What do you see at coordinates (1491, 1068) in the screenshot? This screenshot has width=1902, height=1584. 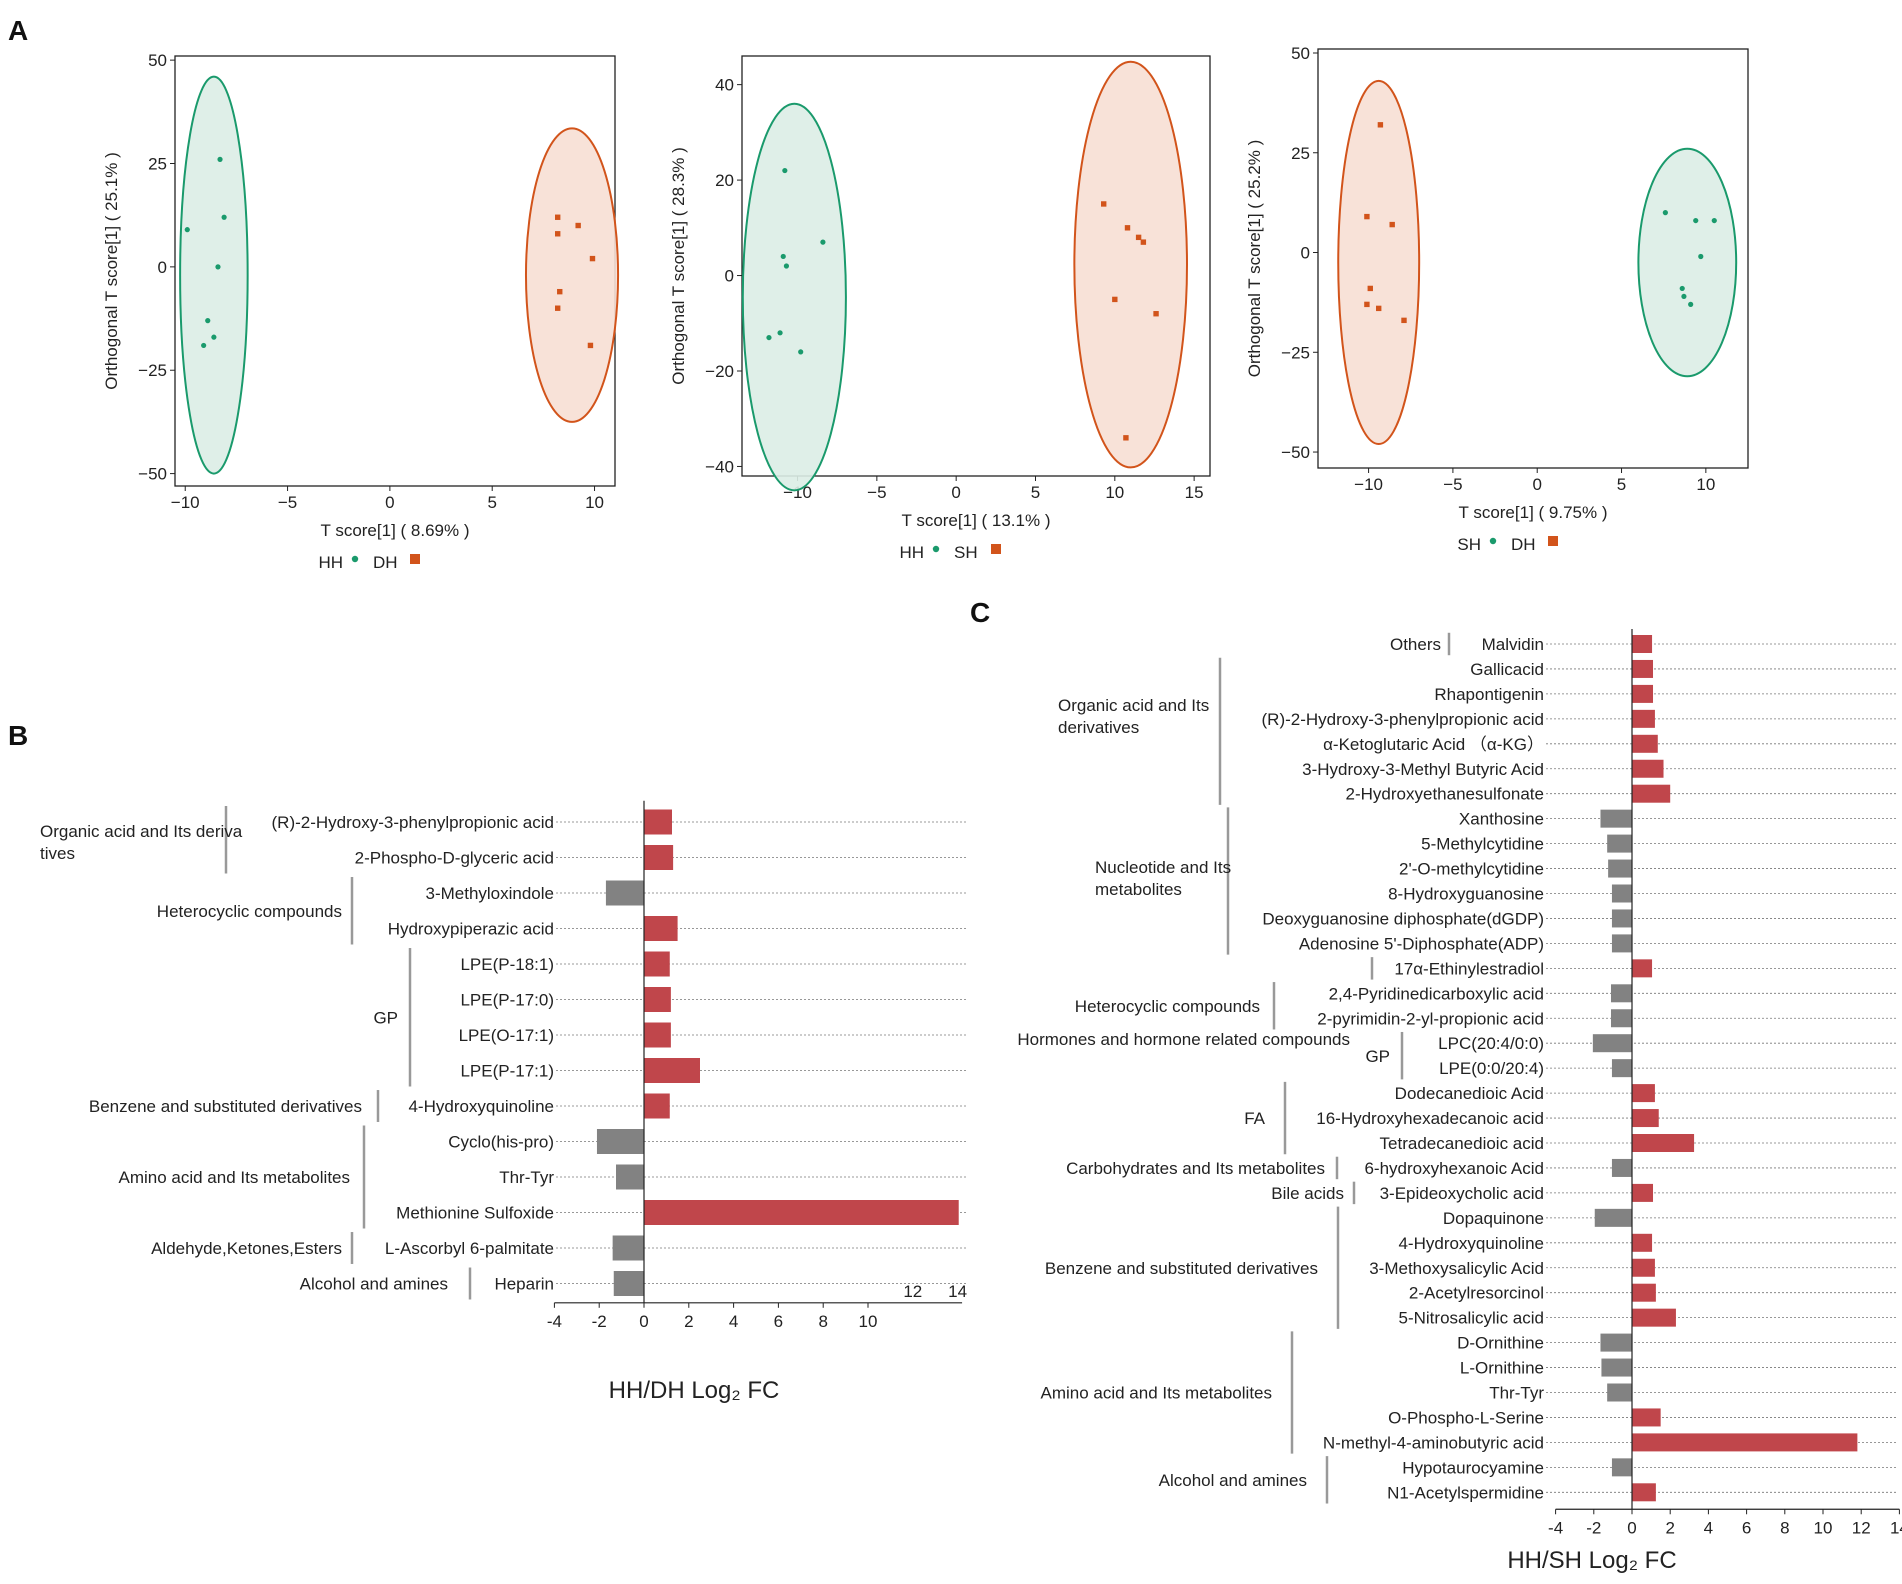 I see `category-label: LPE(0:0/20:4)` at bounding box center [1491, 1068].